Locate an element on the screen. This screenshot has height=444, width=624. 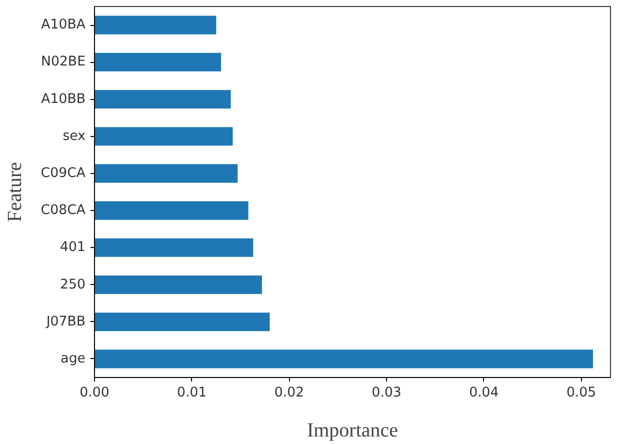
y-tick-label: 401 is located at coordinates (73, 248).